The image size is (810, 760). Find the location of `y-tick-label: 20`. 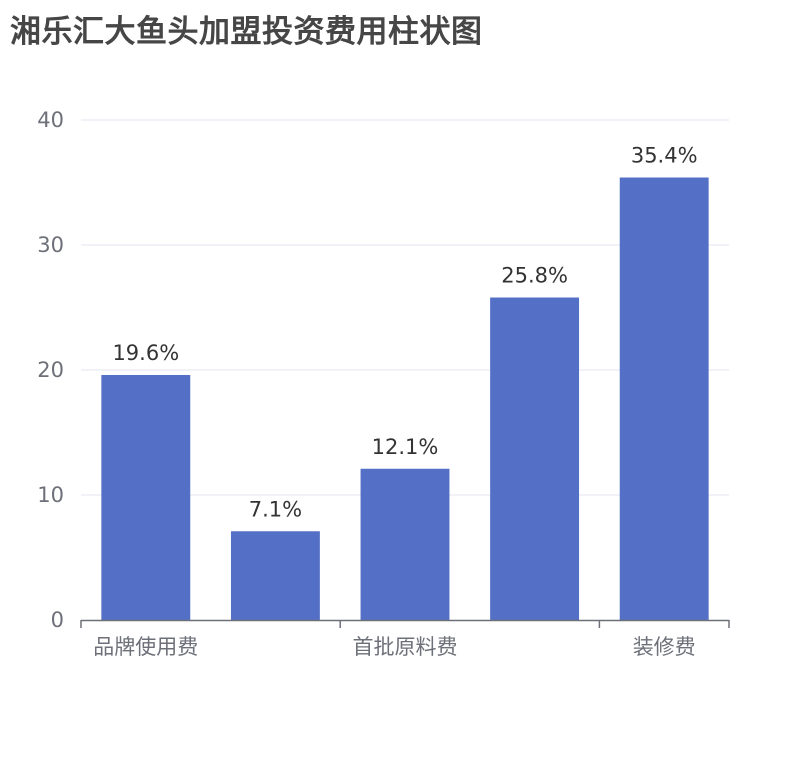

y-tick-label: 20 is located at coordinates (50, 370).